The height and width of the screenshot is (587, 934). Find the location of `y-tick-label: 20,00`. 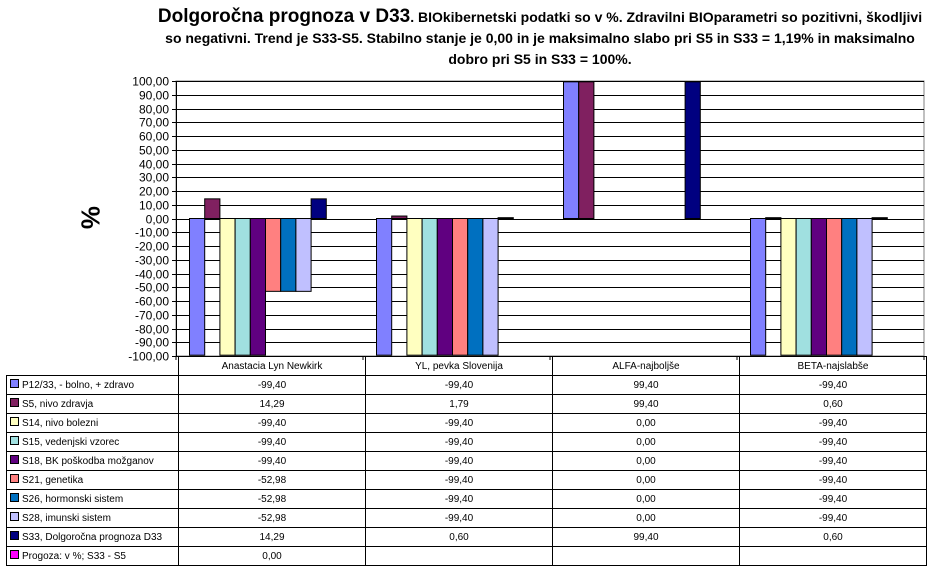

y-tick-label: 20,00 is located at coordinates (154, 192).